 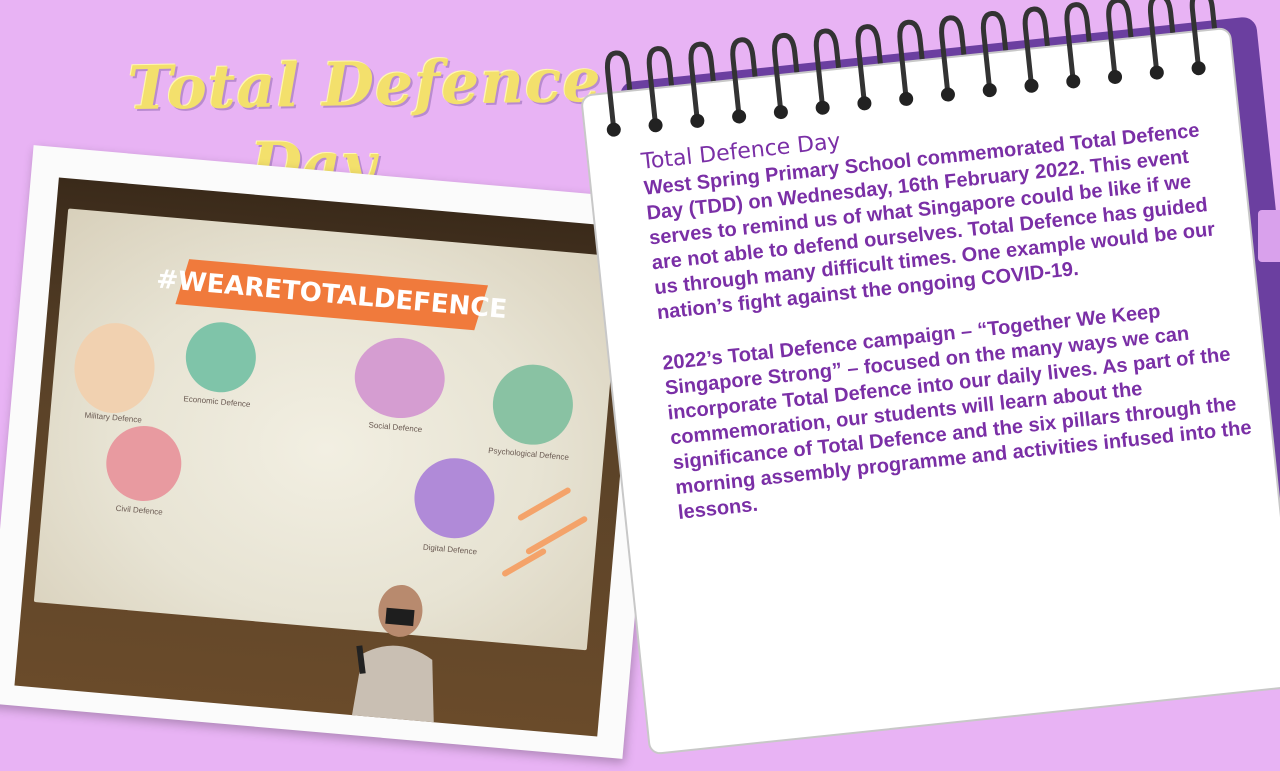 What do you see at coordinates (220, 357) in the screenshot?
I see `pillar-economic-icon` at bounding box center [220, 357].